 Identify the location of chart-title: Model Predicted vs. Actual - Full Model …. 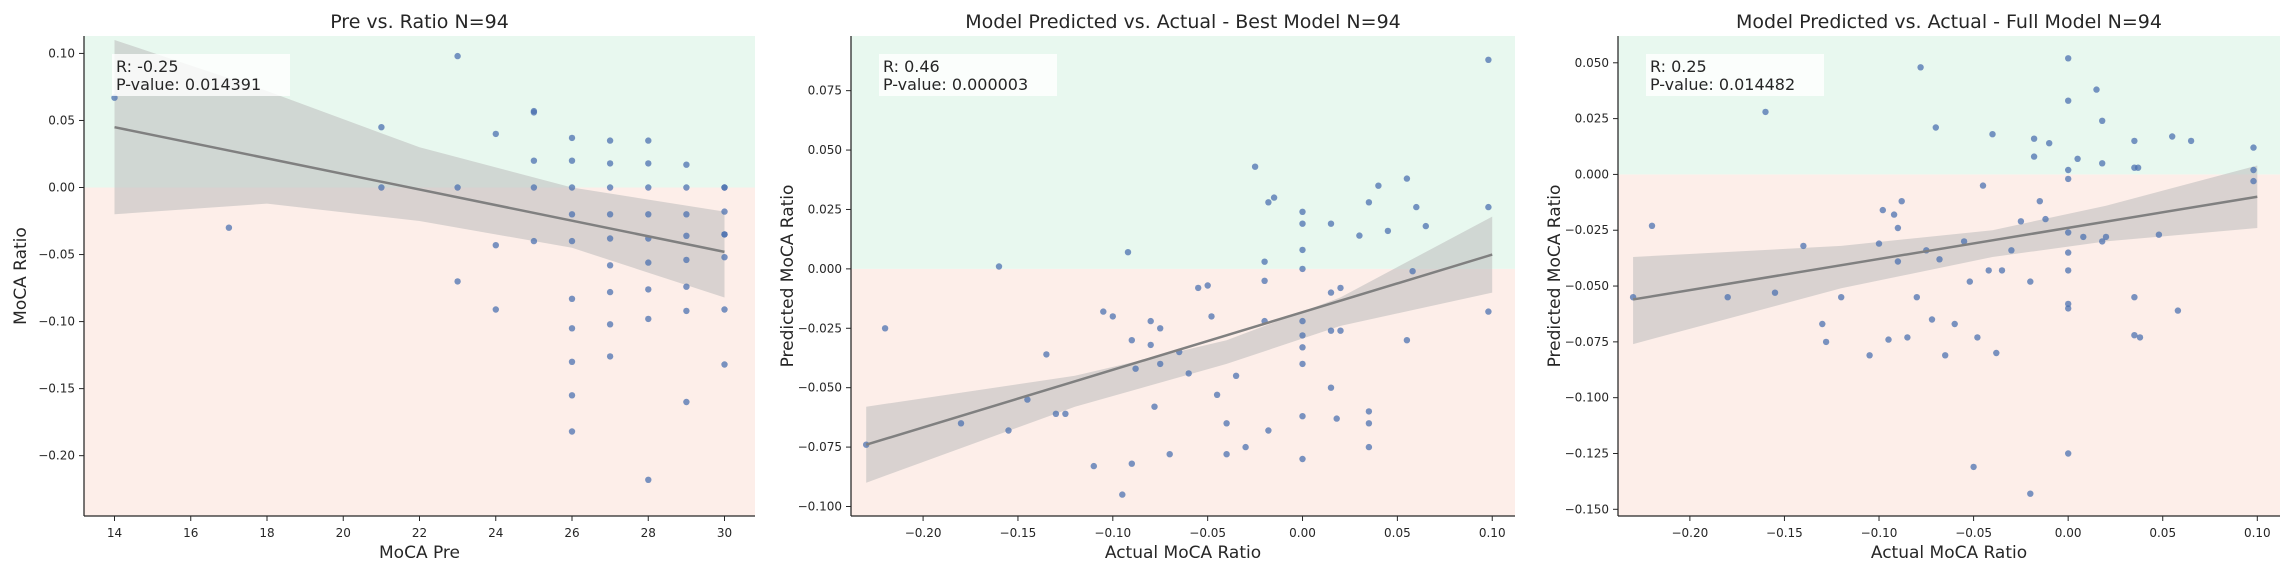
(1949, 22).